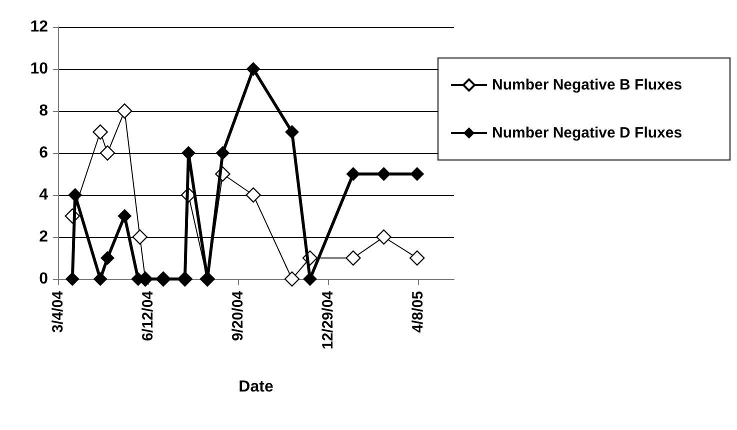  Describe the element at coordinates (238, 316) in the screenshot. I see `x-tick-label: 9/20/04` at that location.